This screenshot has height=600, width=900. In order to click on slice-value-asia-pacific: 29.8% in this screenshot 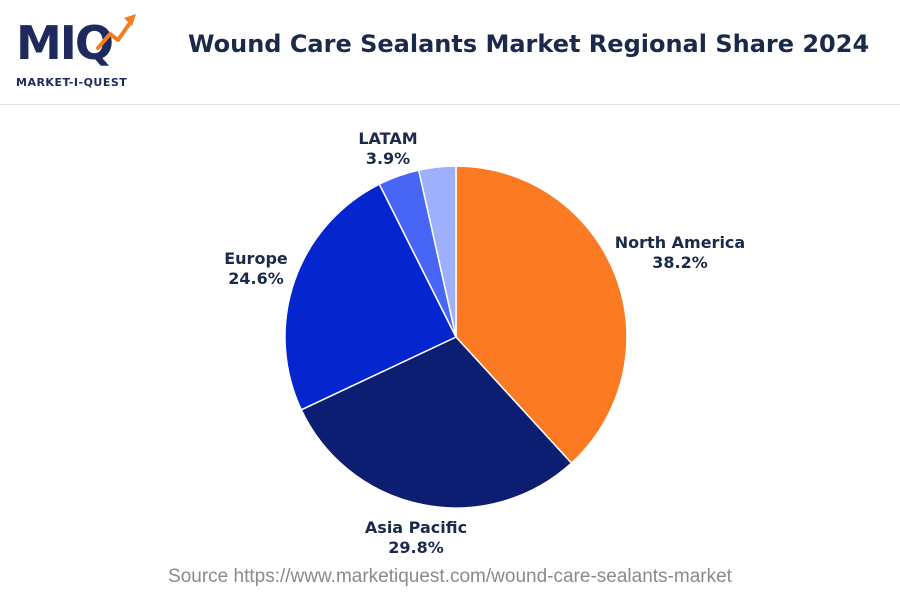, I will do `click(416, 547)`.